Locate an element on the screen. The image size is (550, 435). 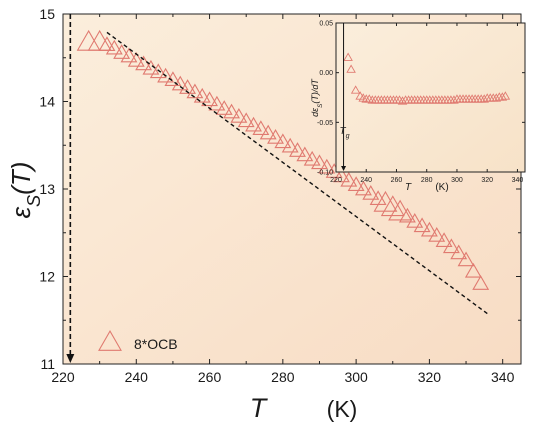
y-tick-label: 15 is located at coordinates (47, 14).